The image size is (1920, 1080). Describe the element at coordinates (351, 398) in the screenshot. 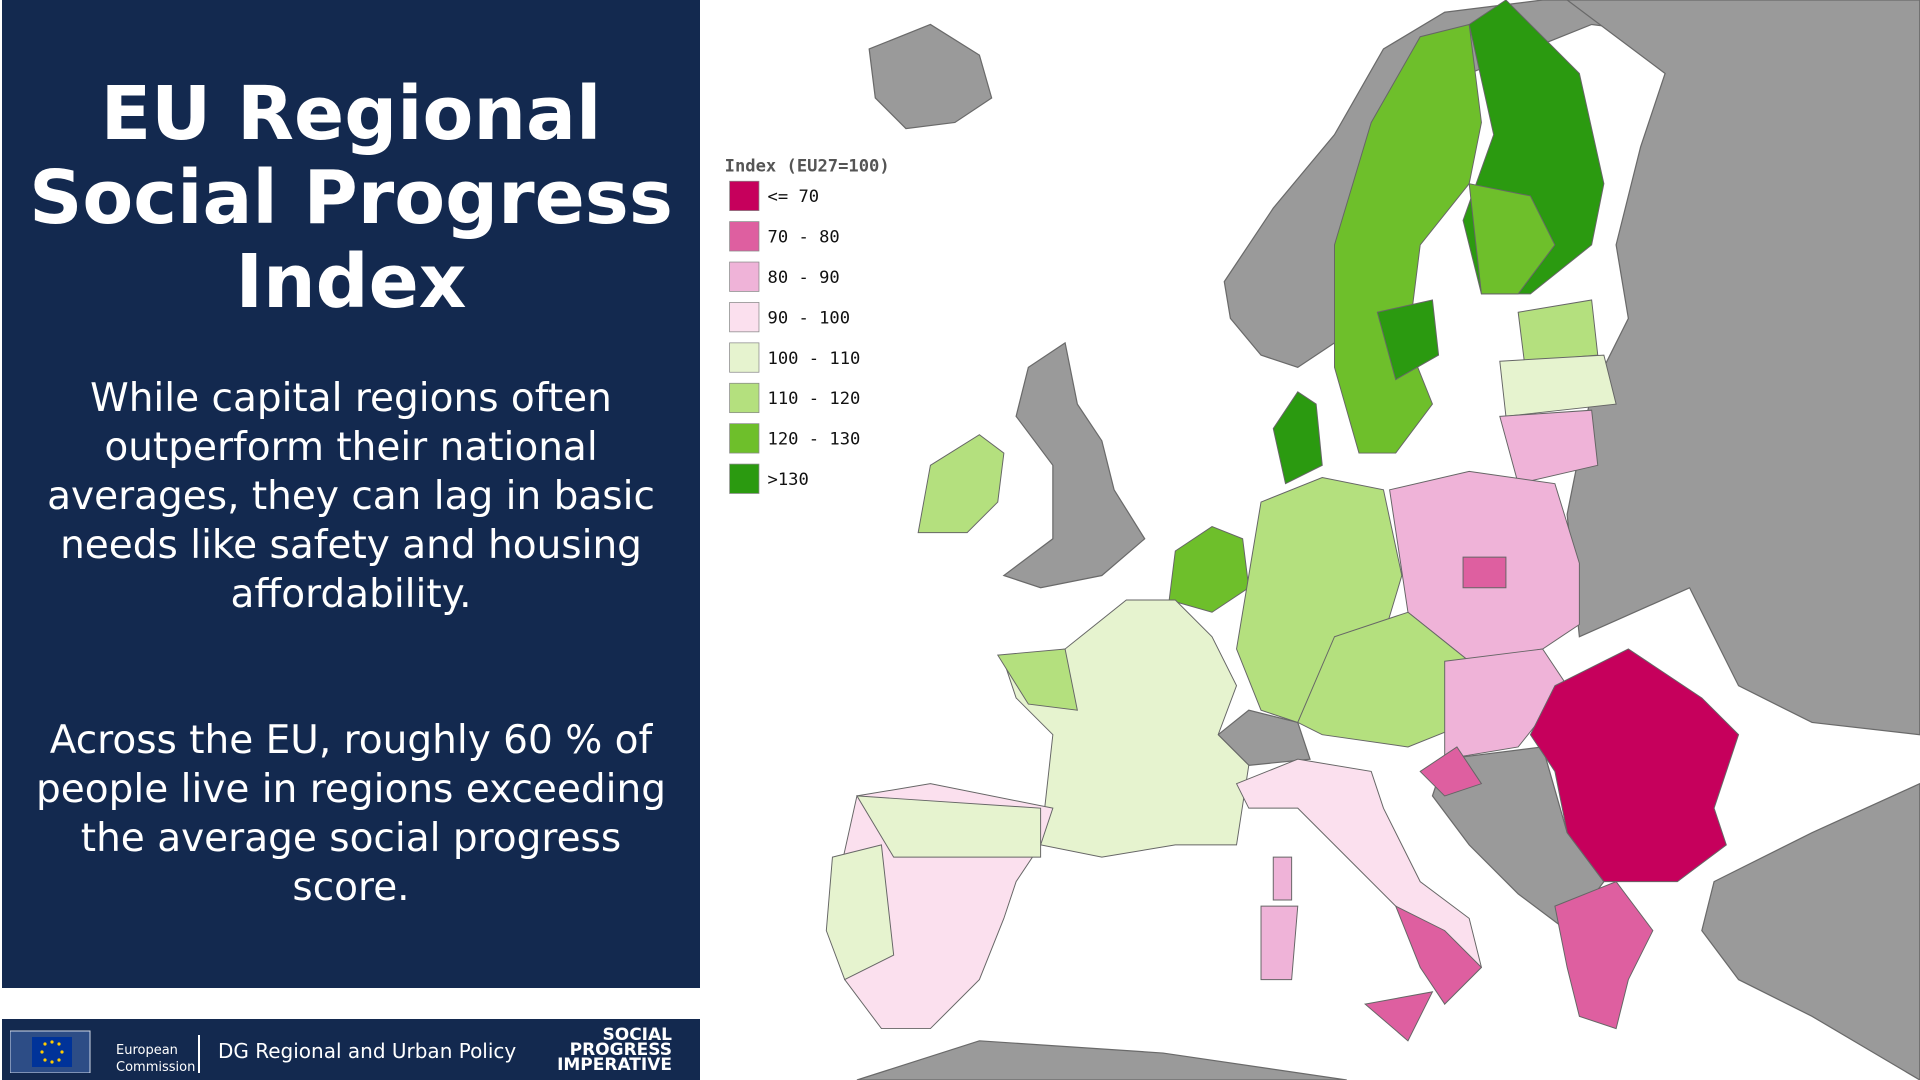

I see `text-line: While capital regions often` at that location.